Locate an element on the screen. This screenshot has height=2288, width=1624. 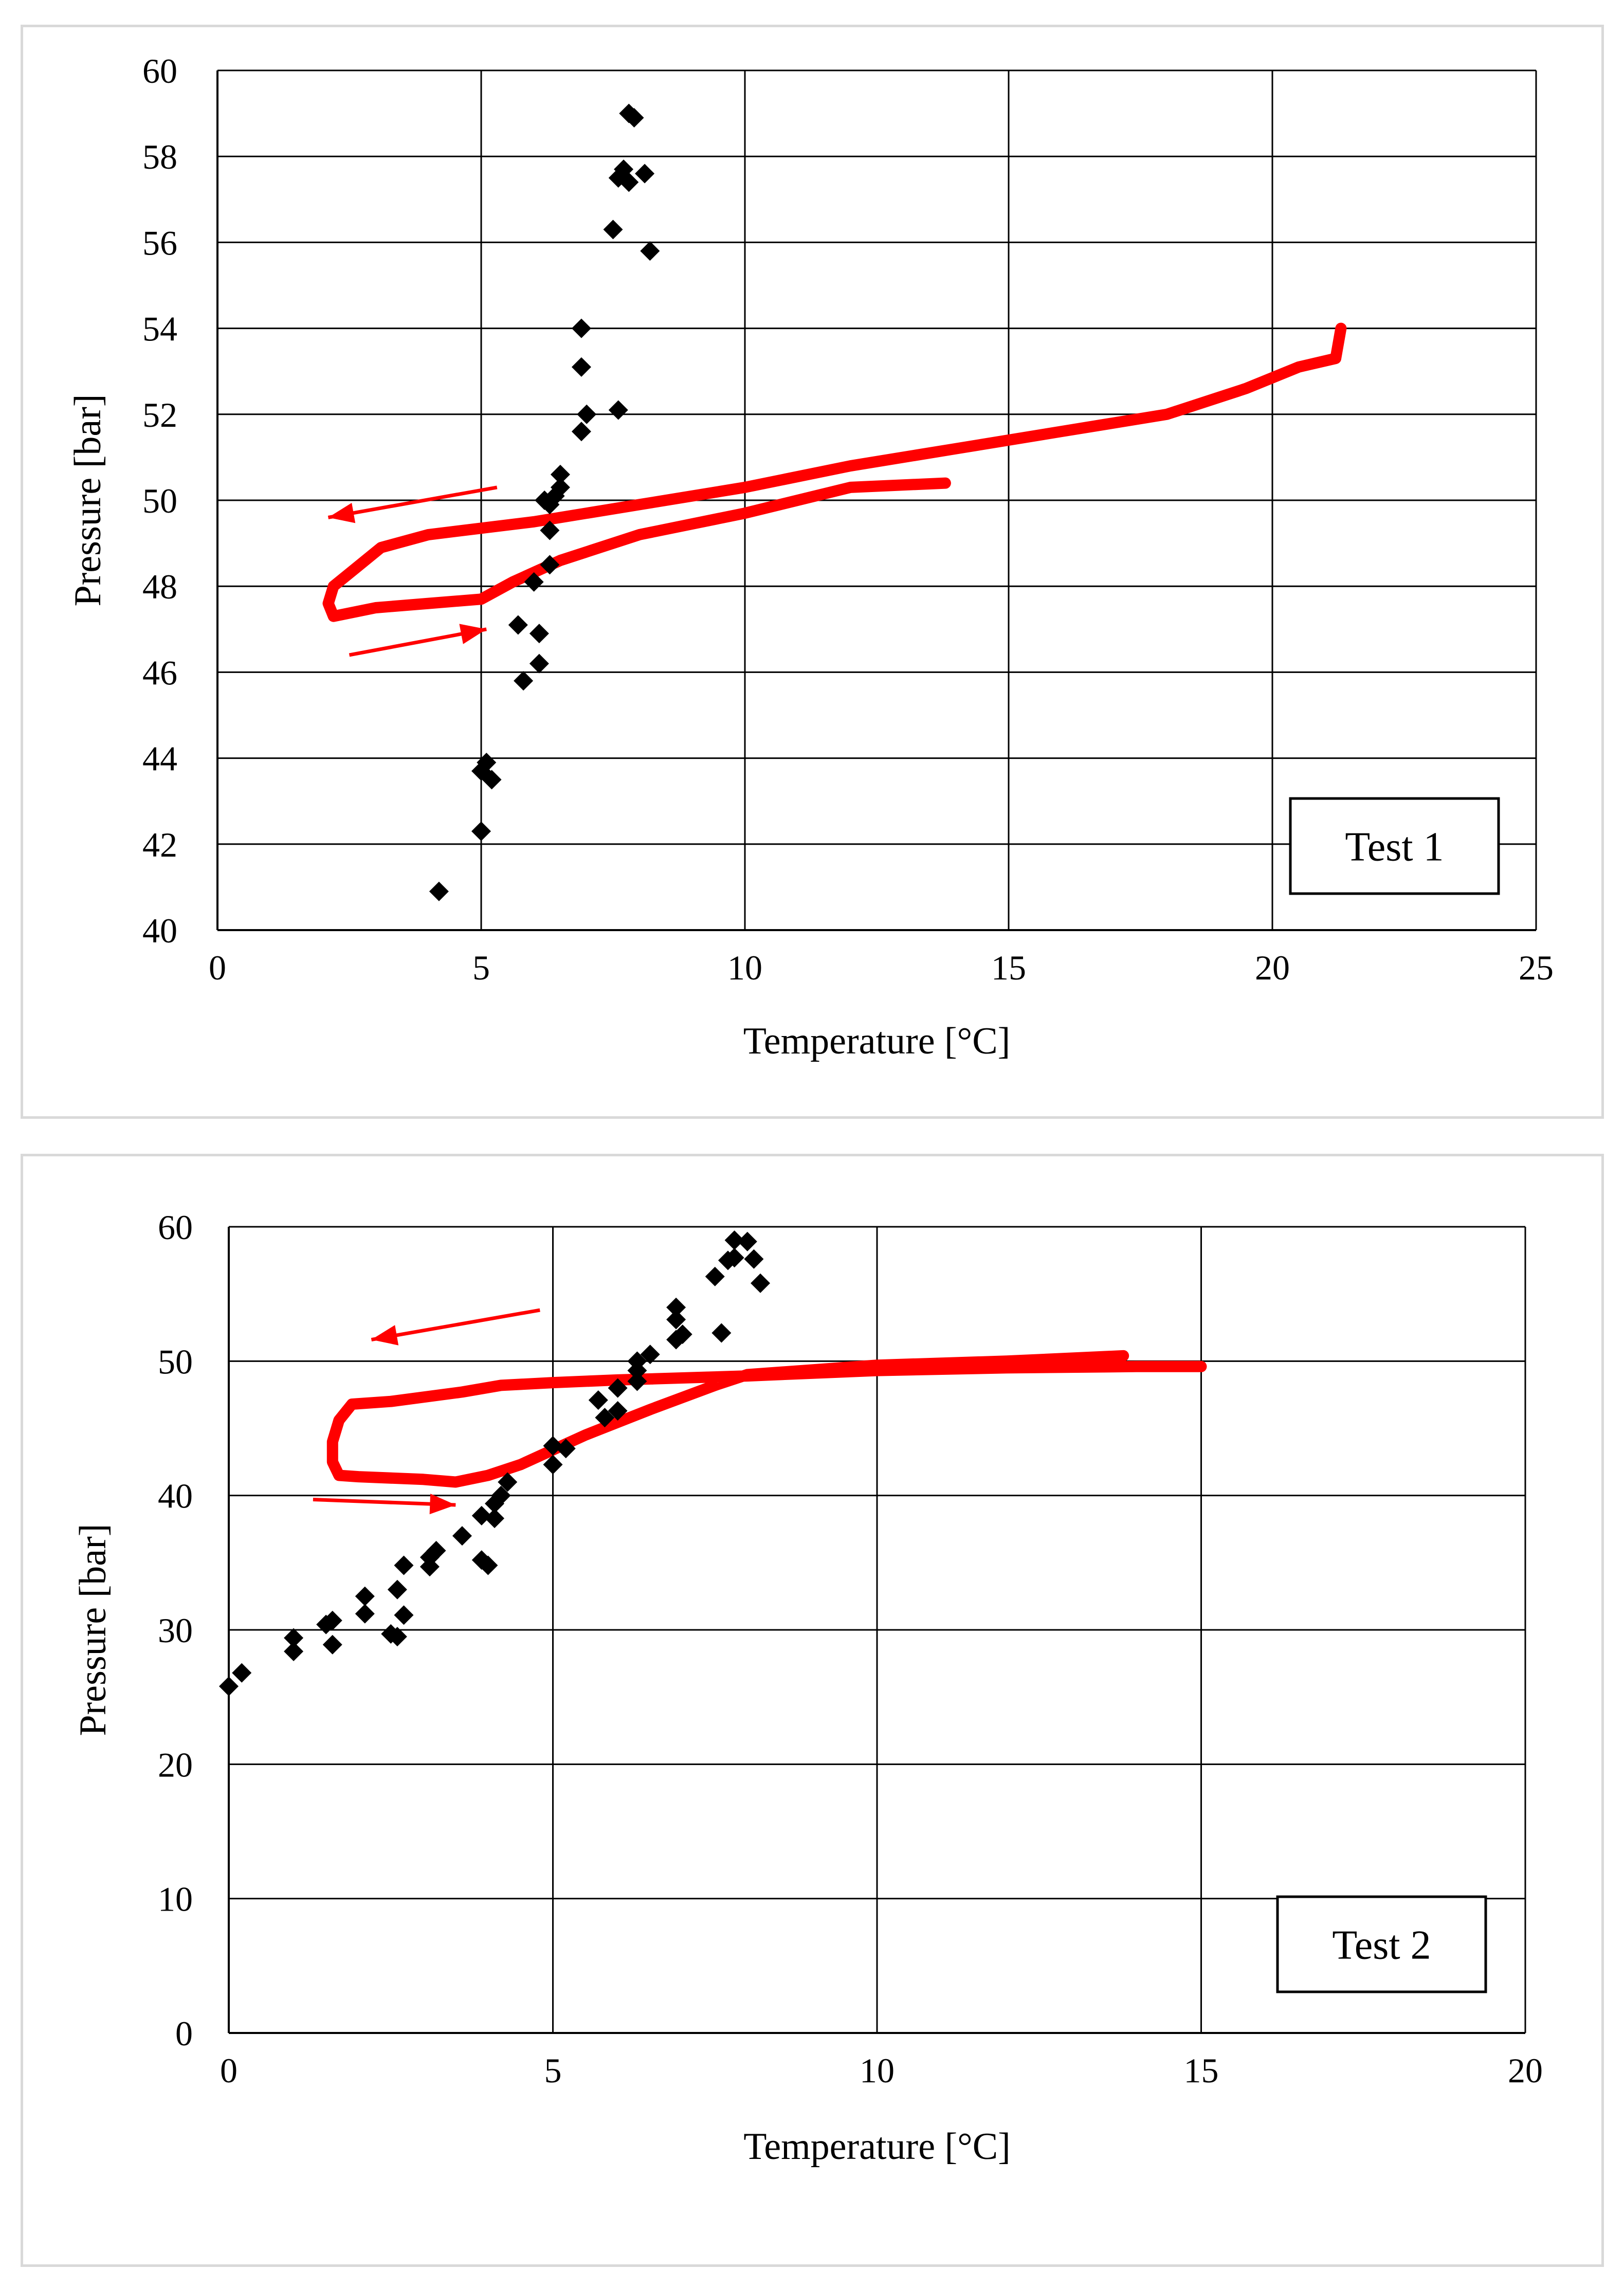
y-tick-label-48: 48 is located at coordinates (159, 586).